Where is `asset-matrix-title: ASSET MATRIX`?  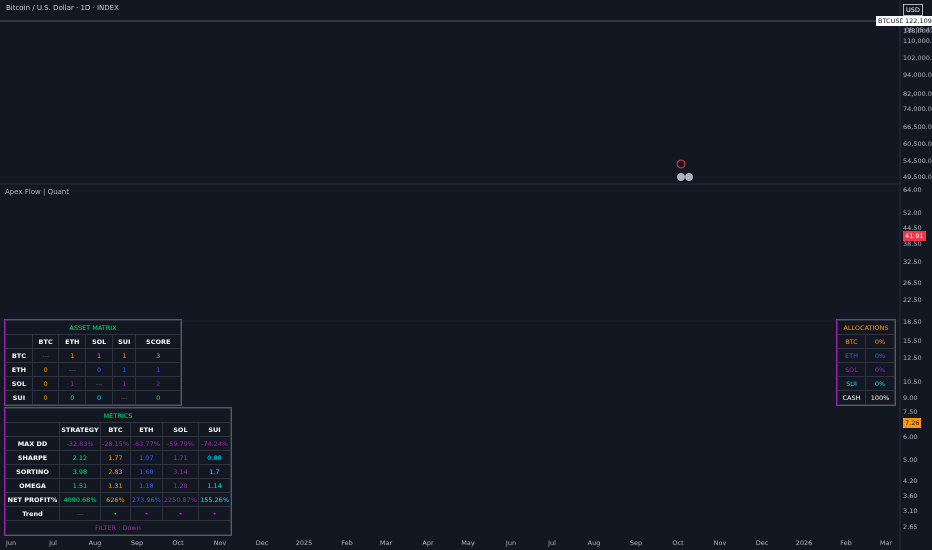
asset-matrix-title: ASSET MATRIX is located at coordinates (93, 327).